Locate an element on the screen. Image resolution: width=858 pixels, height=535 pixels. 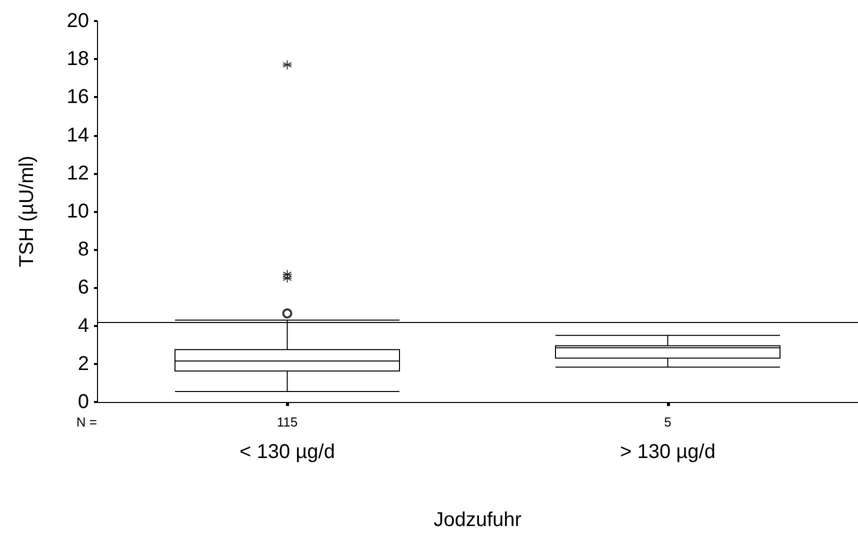
text: 5 is located at coordinates (668, 422).